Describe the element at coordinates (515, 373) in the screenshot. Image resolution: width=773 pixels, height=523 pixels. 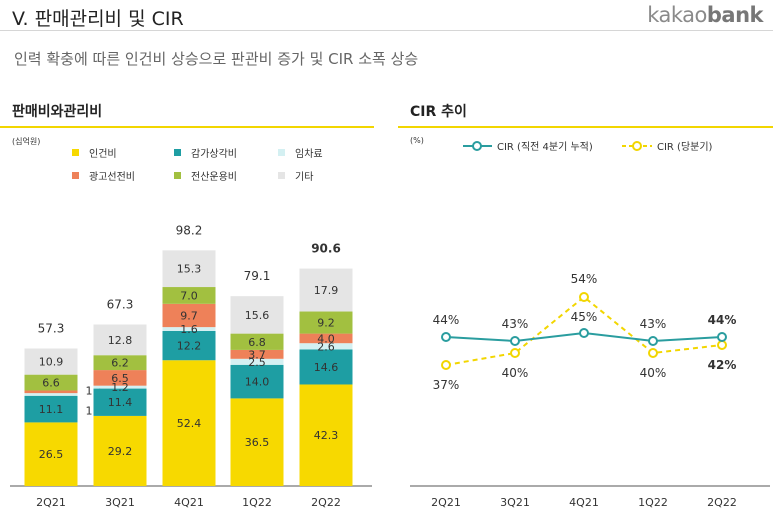
I see `data-label-cir-quarterly-3Q21: 40%` at that location.